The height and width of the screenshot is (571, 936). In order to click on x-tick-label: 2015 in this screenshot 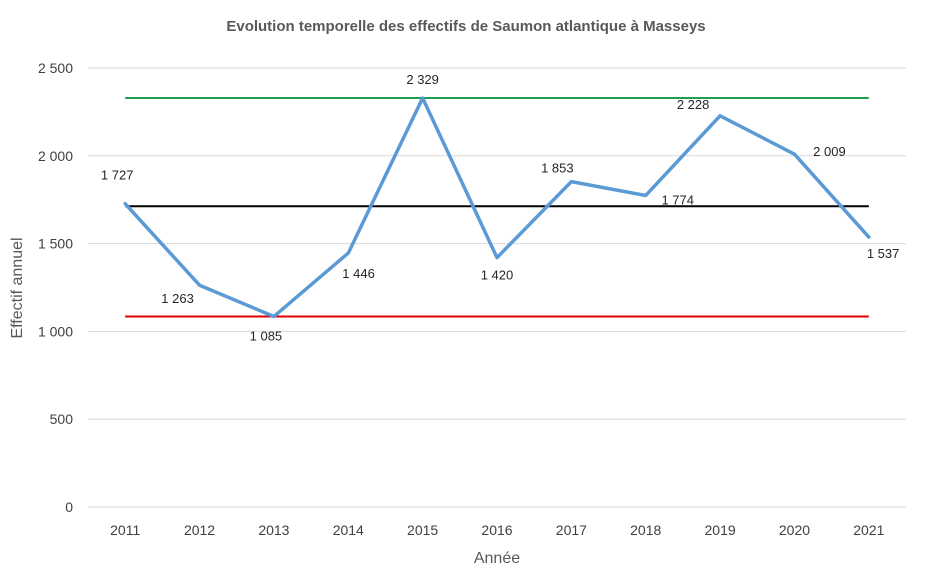, I will do `click(422, 530)`.